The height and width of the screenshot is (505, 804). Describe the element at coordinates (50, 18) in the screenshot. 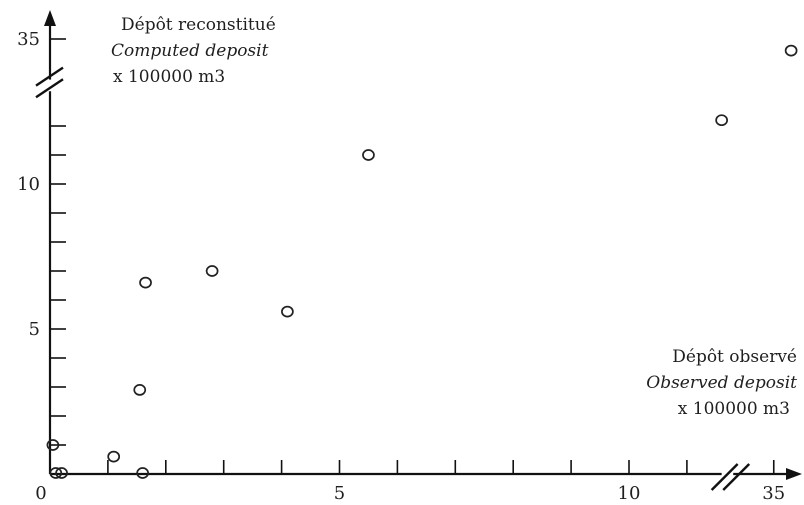

I see `y-axis-arrow` at that location.